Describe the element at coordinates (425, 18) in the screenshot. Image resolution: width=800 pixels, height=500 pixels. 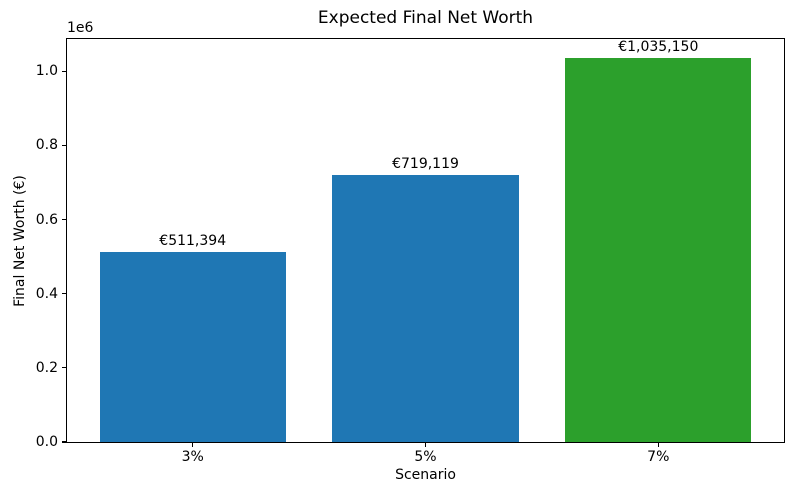
I see `chart-title: Expected Final Net Worth` at that location.